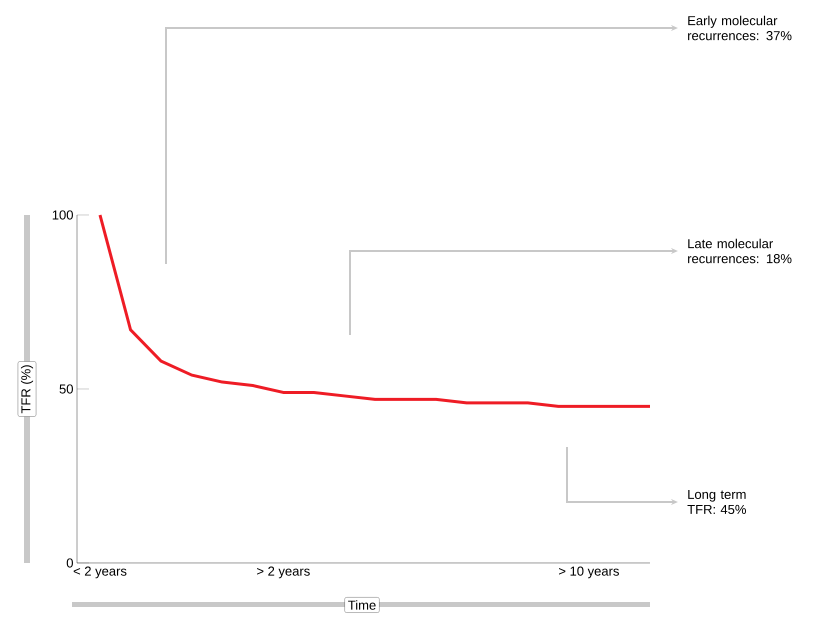 The width and height of the screenshot is (815, 617). I want to click on x-tick-label: < 2 years, so click(100, 572).